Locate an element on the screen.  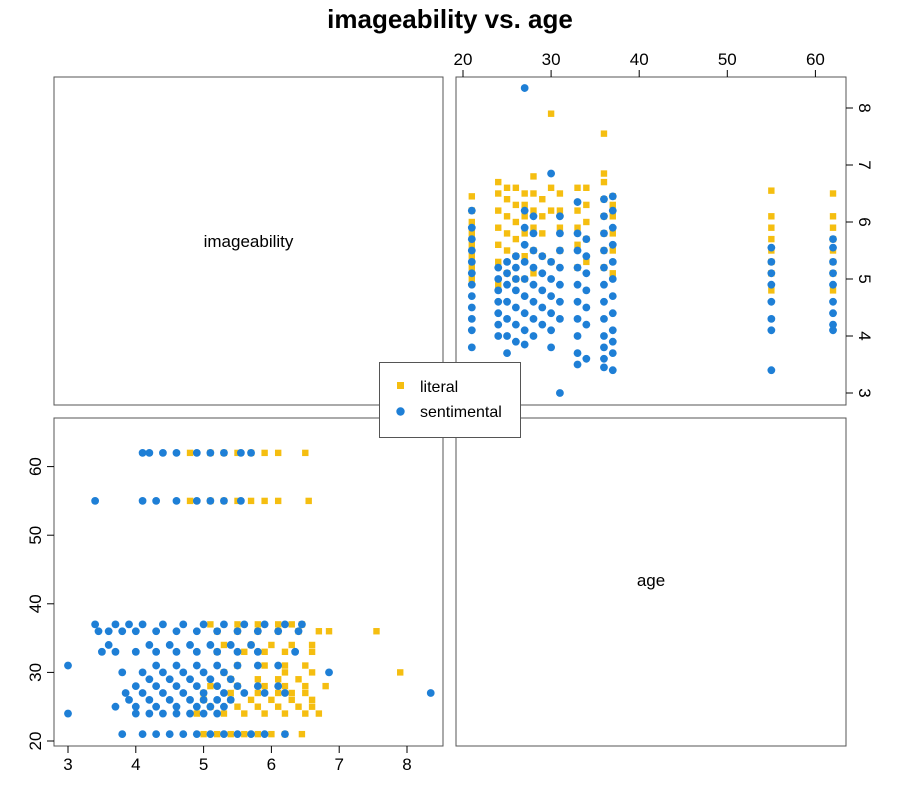
x-tick-label-imageability: 6 is located at coordinates (271, 764).